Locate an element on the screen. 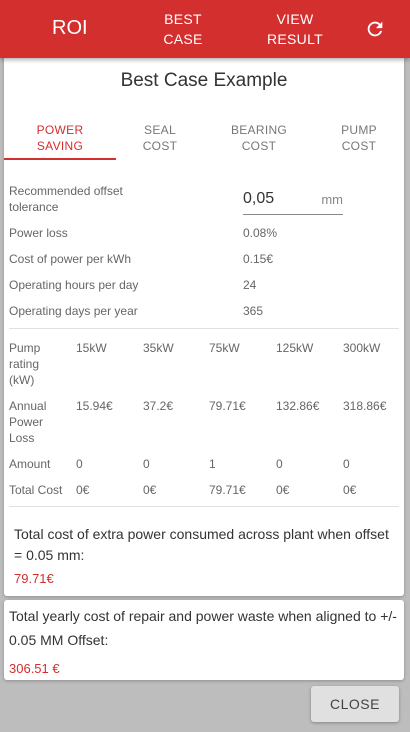  app-title: ROI is located at coordinates (70, 28).